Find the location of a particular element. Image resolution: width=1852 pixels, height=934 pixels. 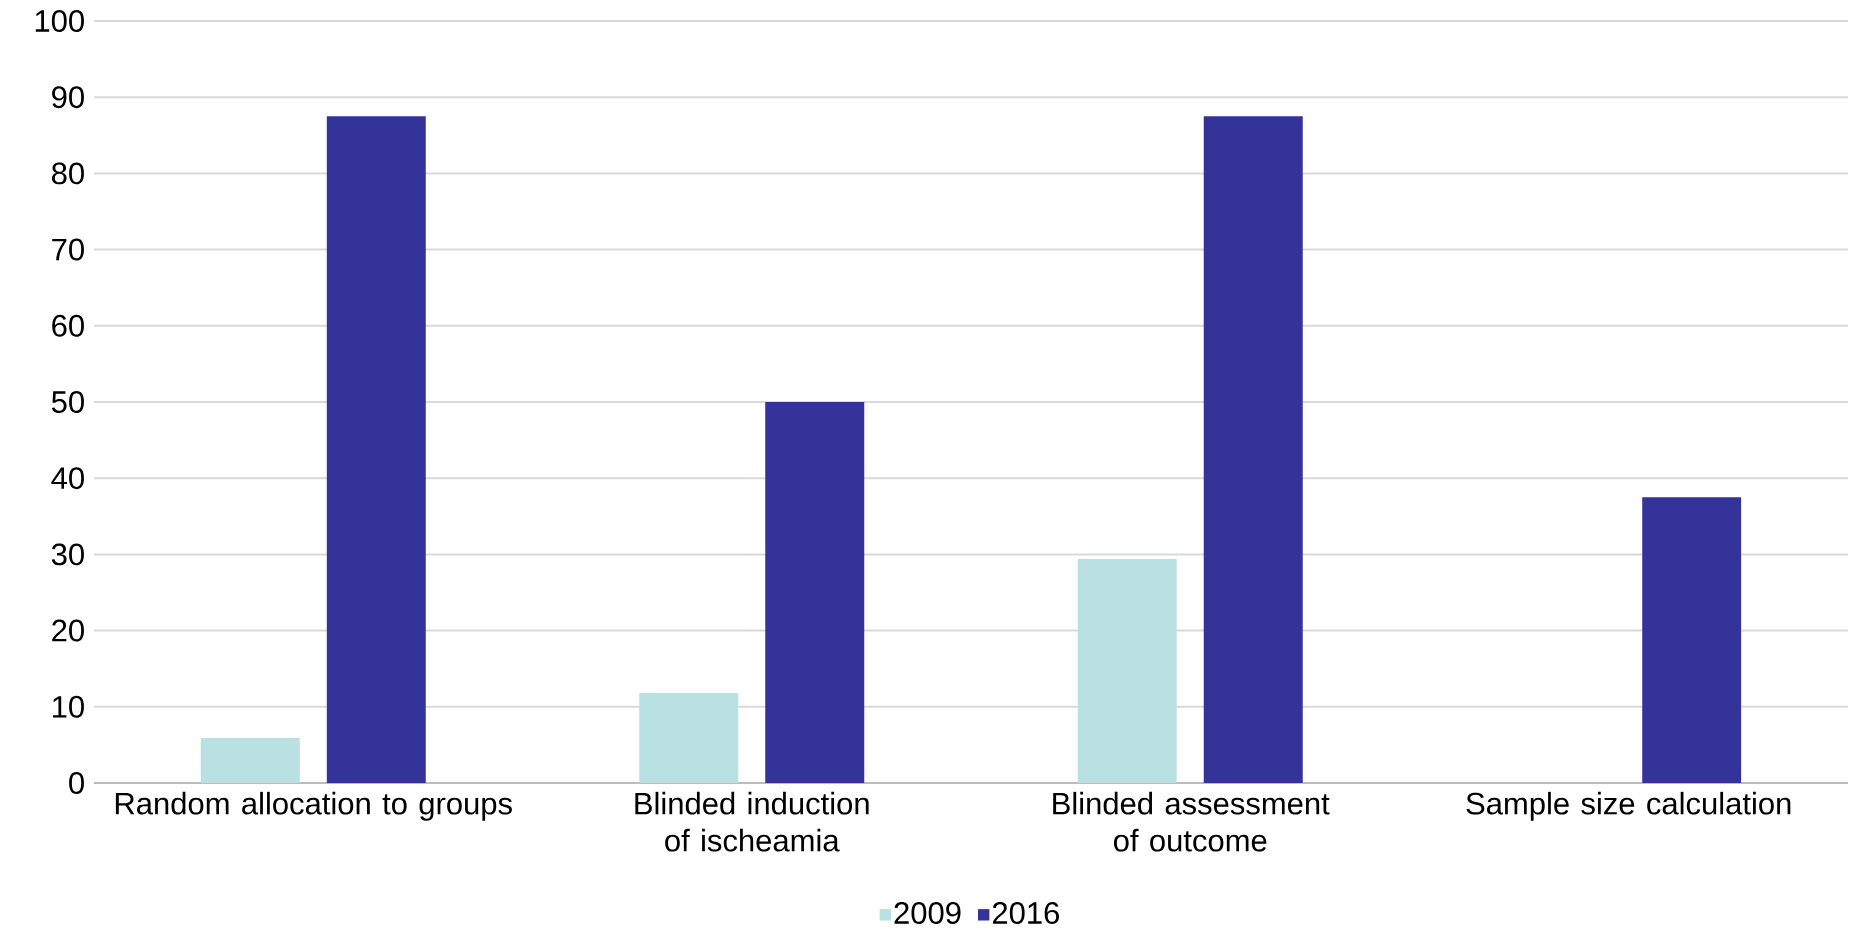

legend-label: 2016 is located at coordinates (1025, 913).